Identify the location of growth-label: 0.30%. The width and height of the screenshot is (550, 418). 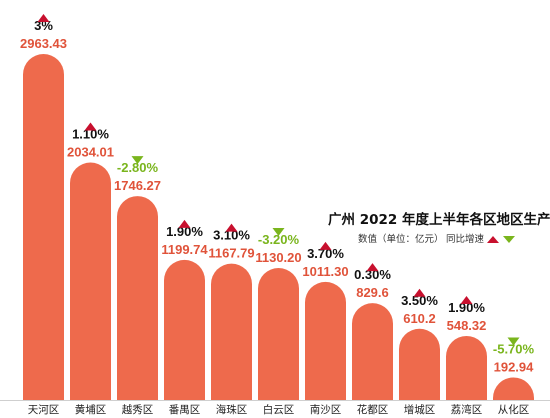
(372, 274).